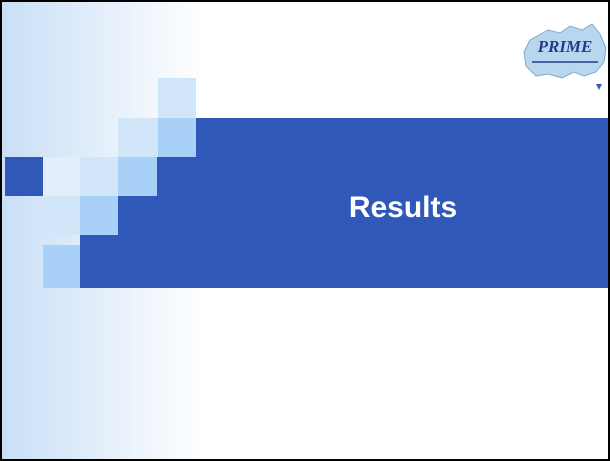 This screenshot has height=461, width=610. Describe the element at coordinates (565, 46) in the screenshot. I see `logo-text: PRIME` at that location.